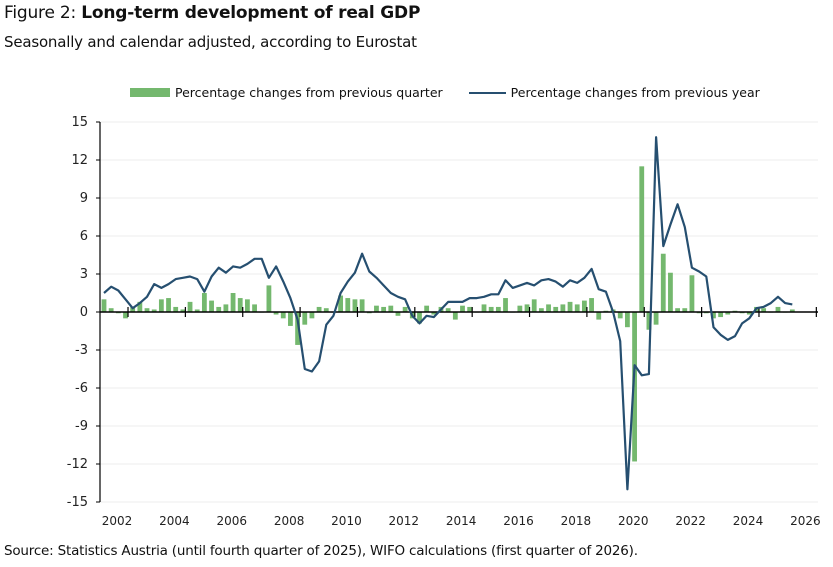 This screenshot has height=567, width=833. What do you see at coordinates (518, 521) in the screenshot?
I see `x-tick-label: 2016` at bounding box center [518, 521].